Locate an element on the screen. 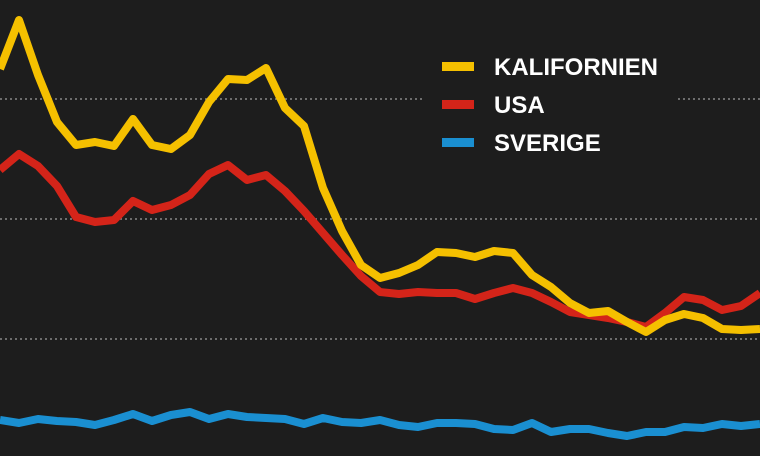  legend-label-usa: USA is located at coordinates (519, 105).